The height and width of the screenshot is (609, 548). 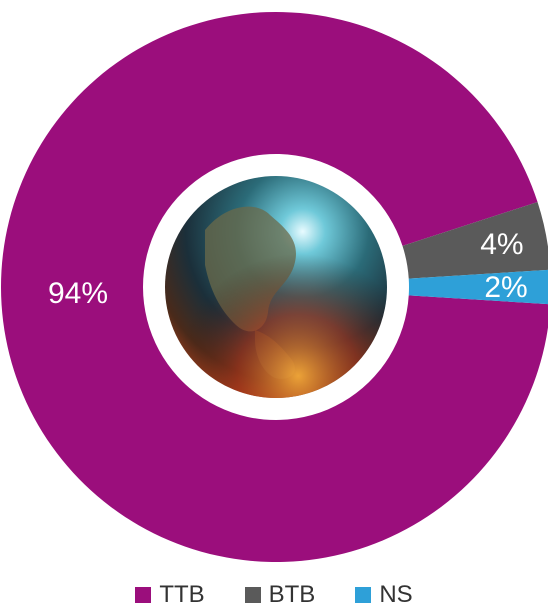 I want to click on legend-label-btb: BTB, so click(x=292, y=594).